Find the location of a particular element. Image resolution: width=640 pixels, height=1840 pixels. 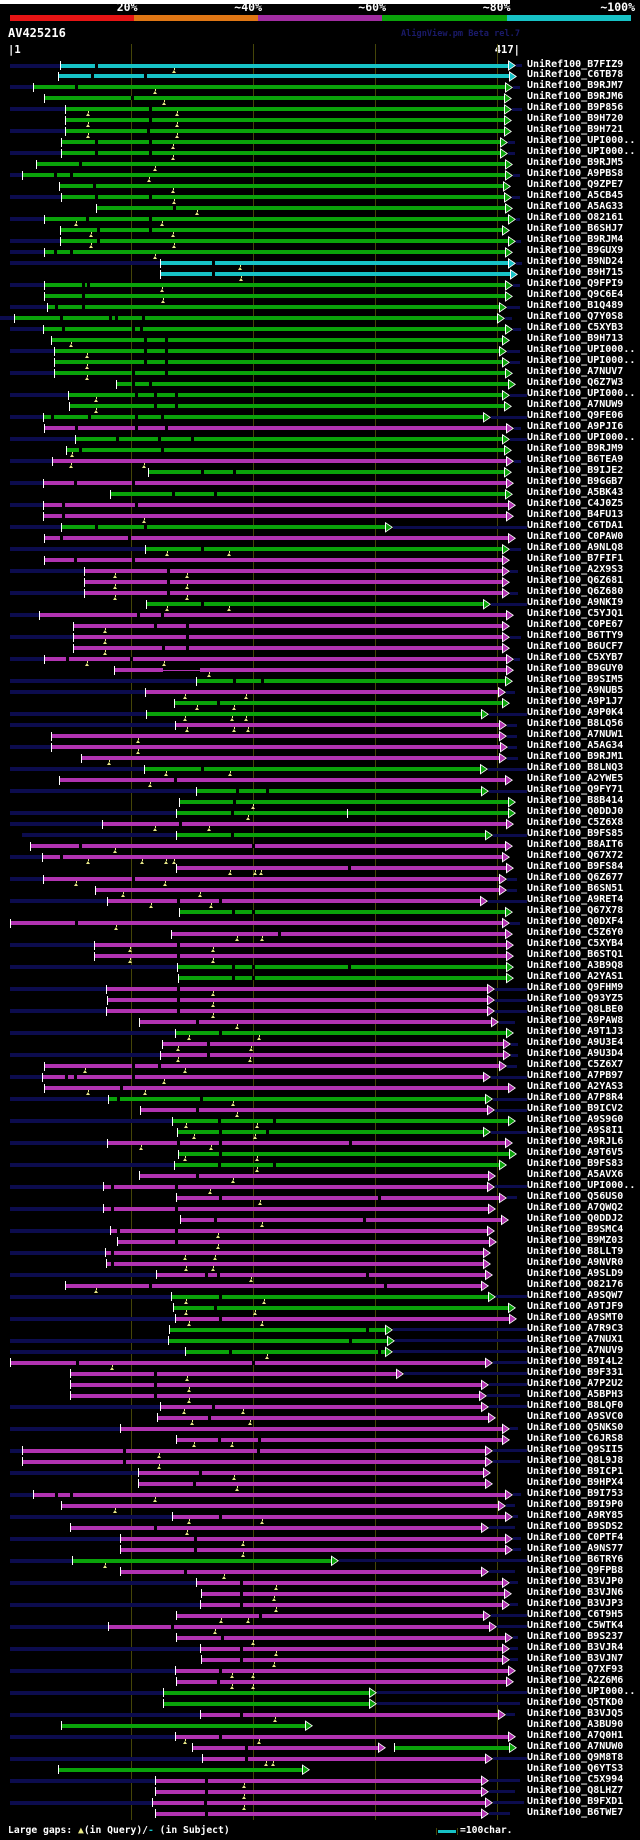

gap-connector-line is located at coordinates (181, 670).